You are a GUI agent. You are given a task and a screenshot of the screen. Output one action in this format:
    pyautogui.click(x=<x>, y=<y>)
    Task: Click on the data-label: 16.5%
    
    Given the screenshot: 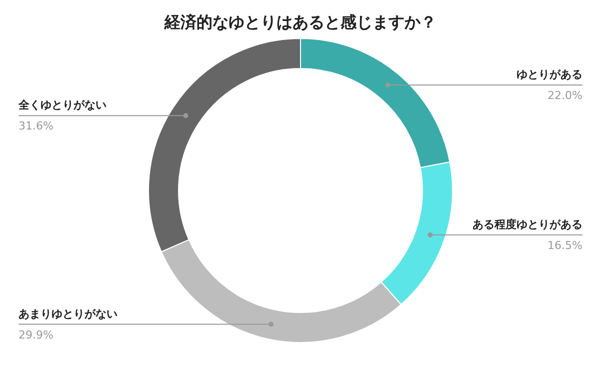 What is the action you would take?
    pyautogui.click(x=565, y=245)
    